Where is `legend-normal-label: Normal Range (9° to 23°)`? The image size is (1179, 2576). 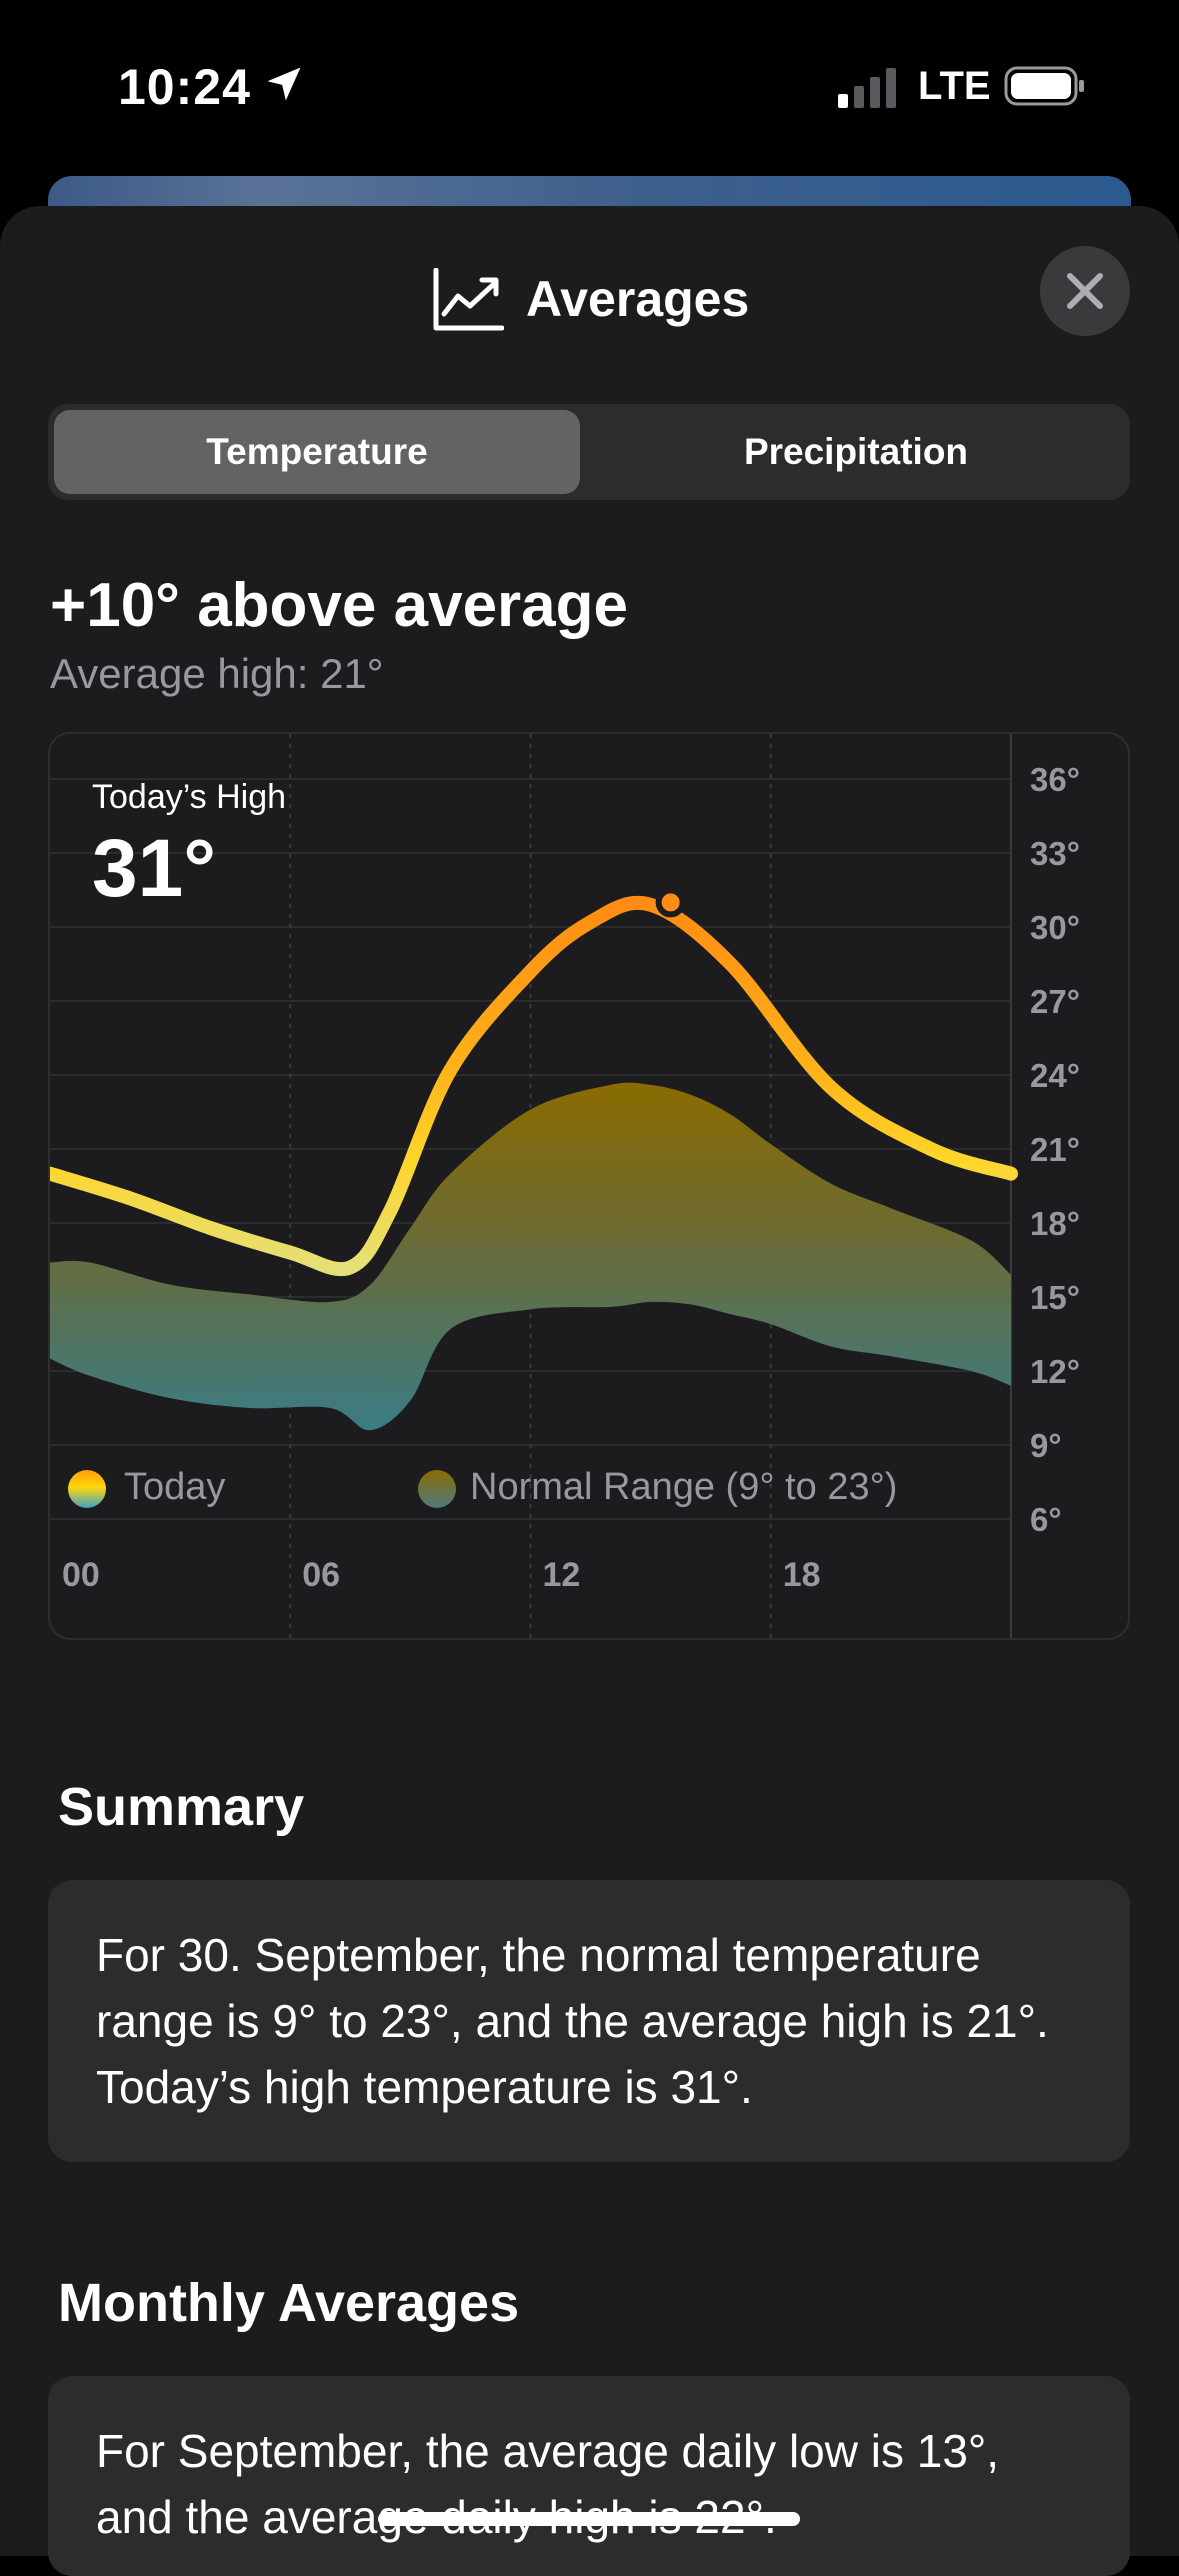 legend-normal-label: Normal Range (9° to 23°) is located at coordinates (684, 1487).